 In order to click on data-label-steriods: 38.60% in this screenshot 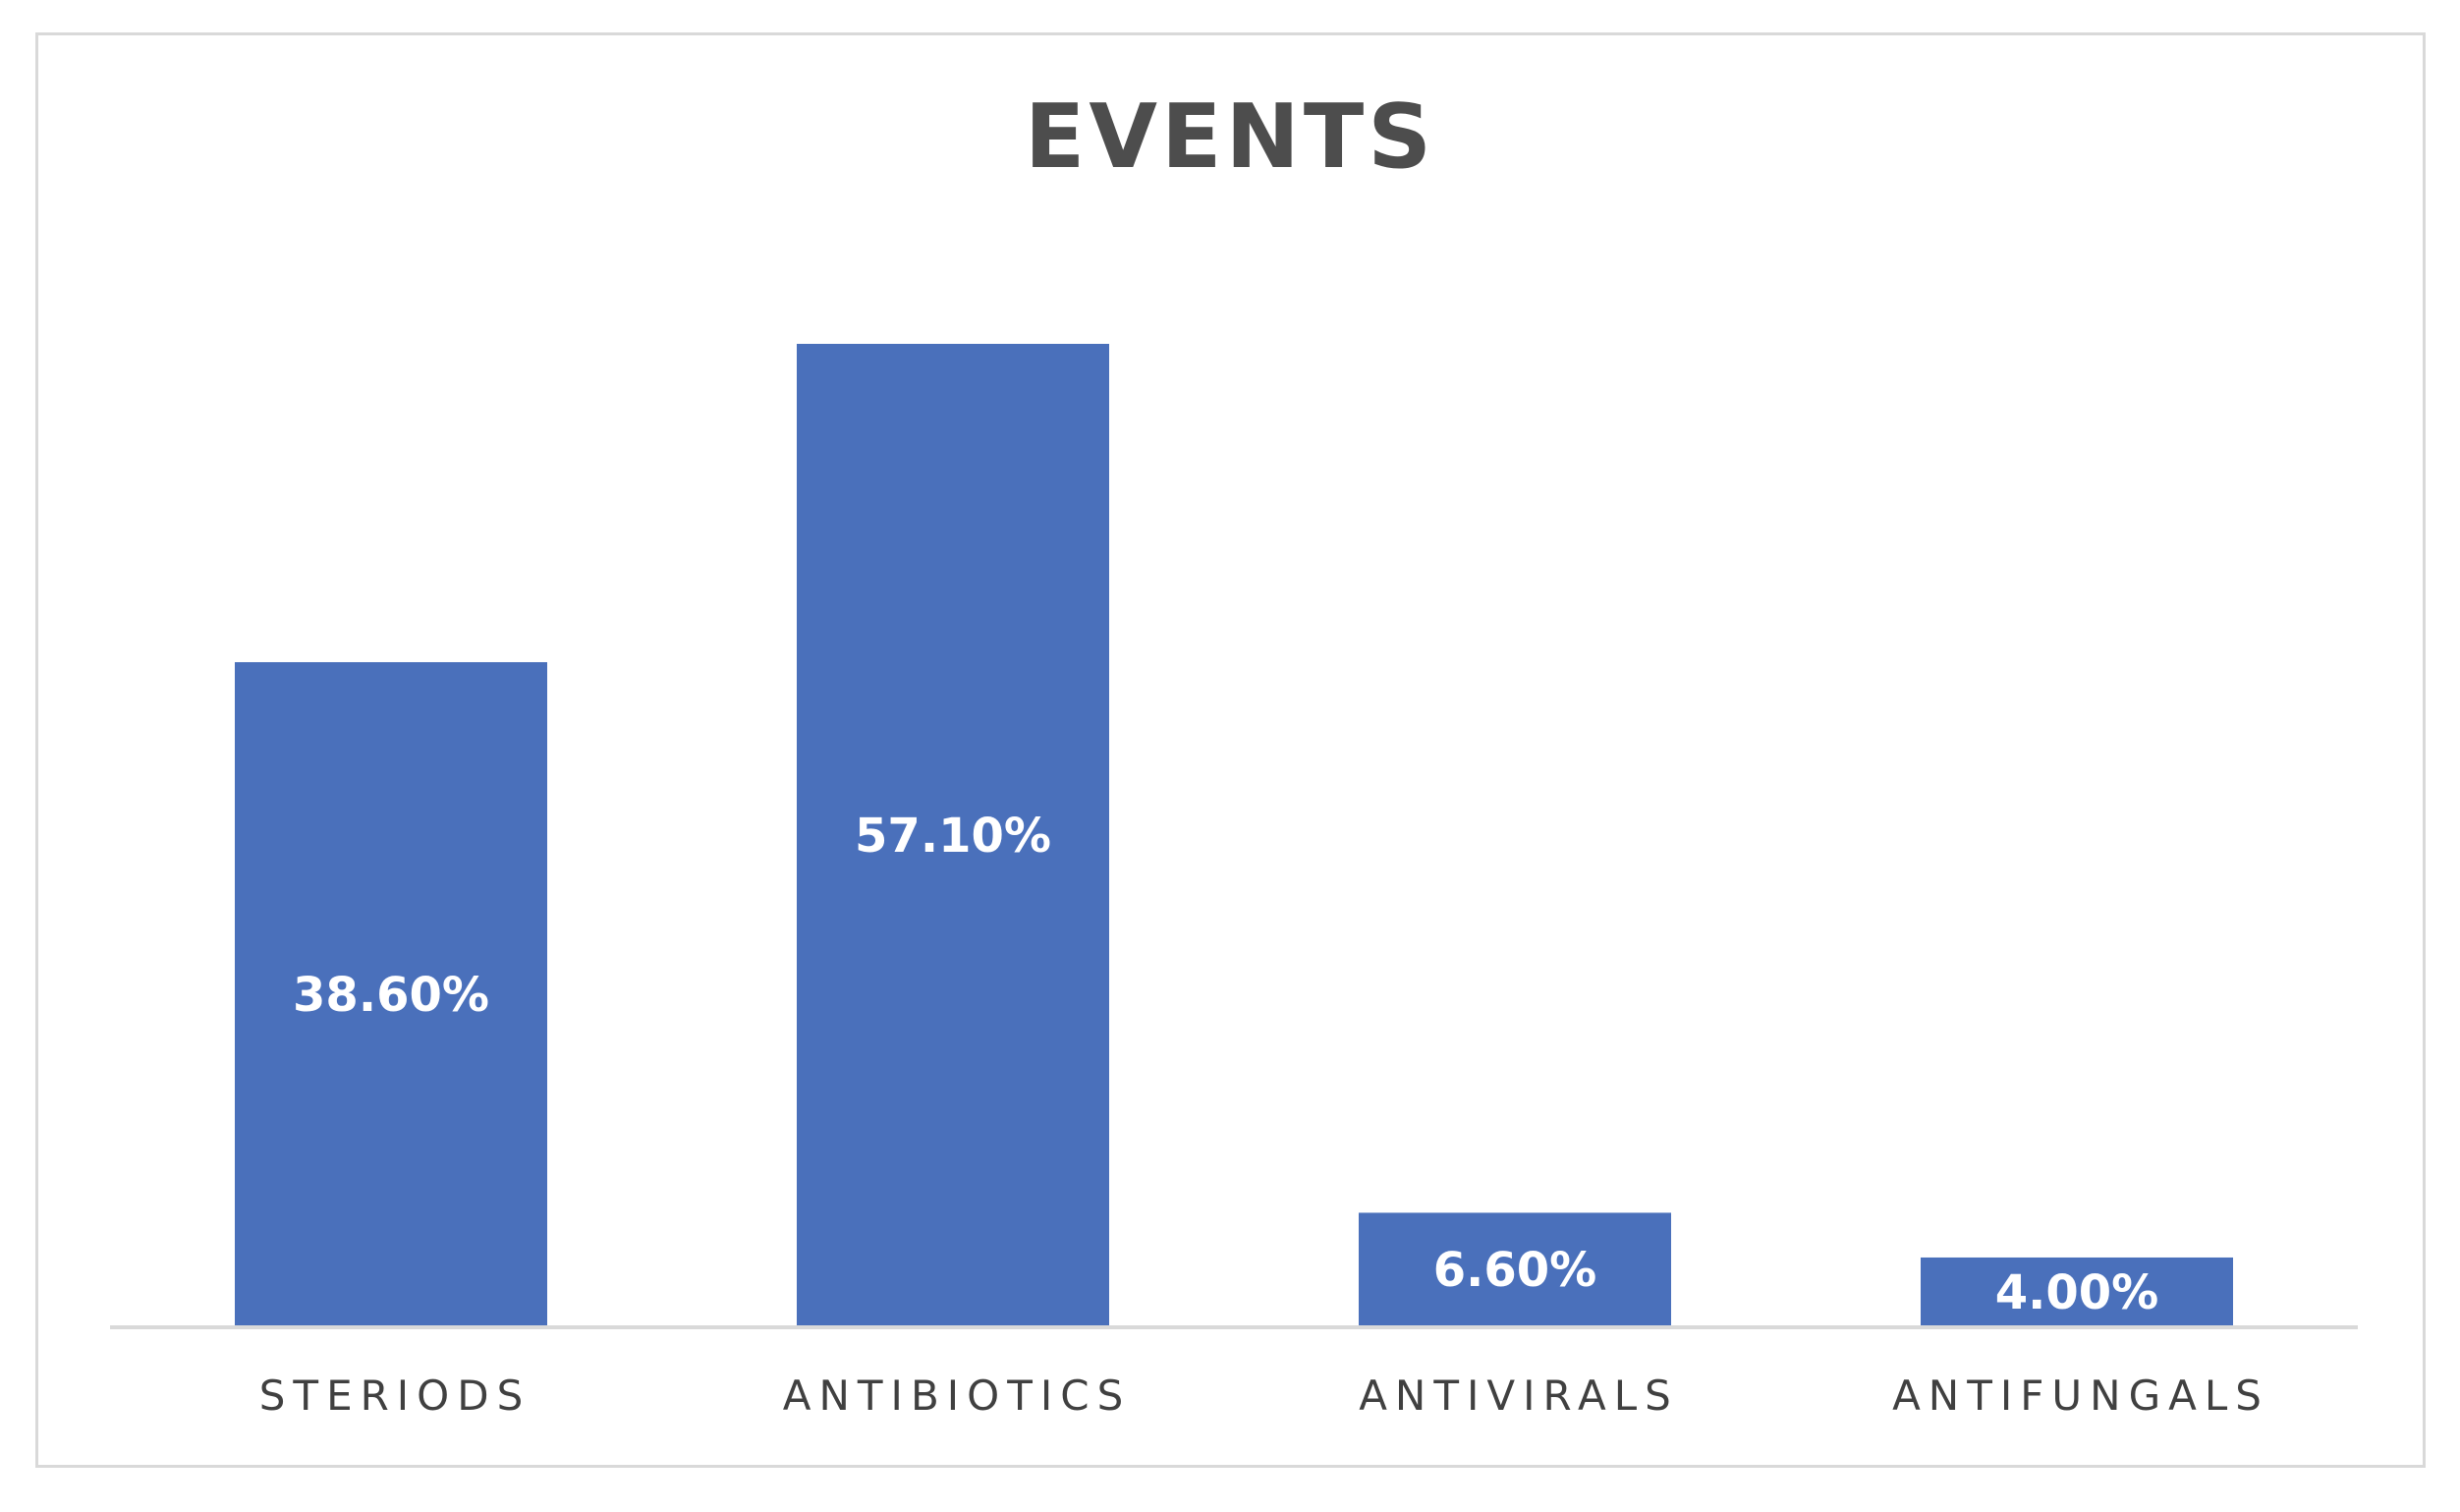, I will do `click(391, 995)`.